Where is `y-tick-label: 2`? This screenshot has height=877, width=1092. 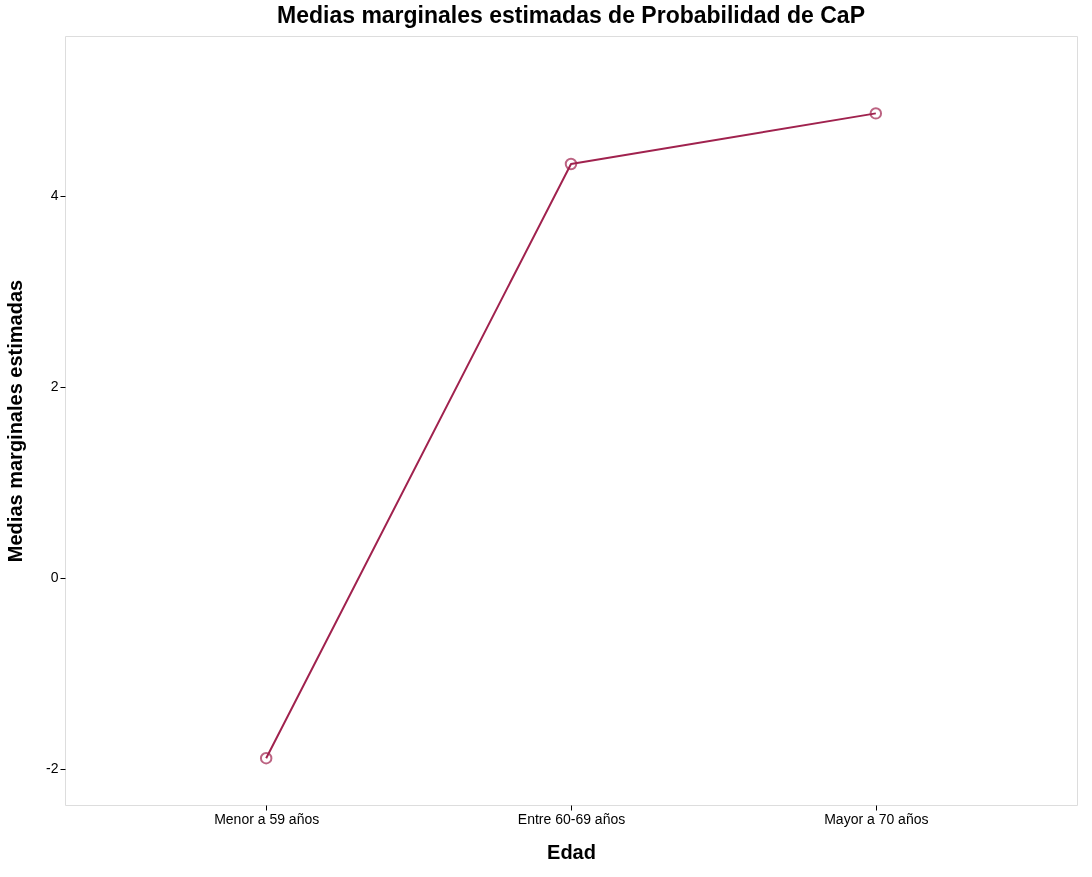
y-tick-label: 2 is located at coordinates (54, 386).